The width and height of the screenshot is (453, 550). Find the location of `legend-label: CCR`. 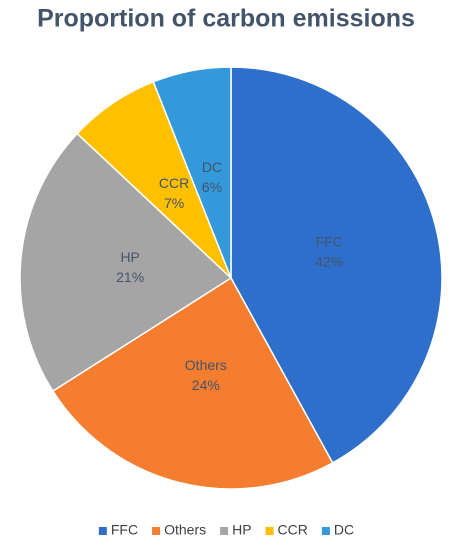

legend-label: CCR is located at coordinates (293, 530).